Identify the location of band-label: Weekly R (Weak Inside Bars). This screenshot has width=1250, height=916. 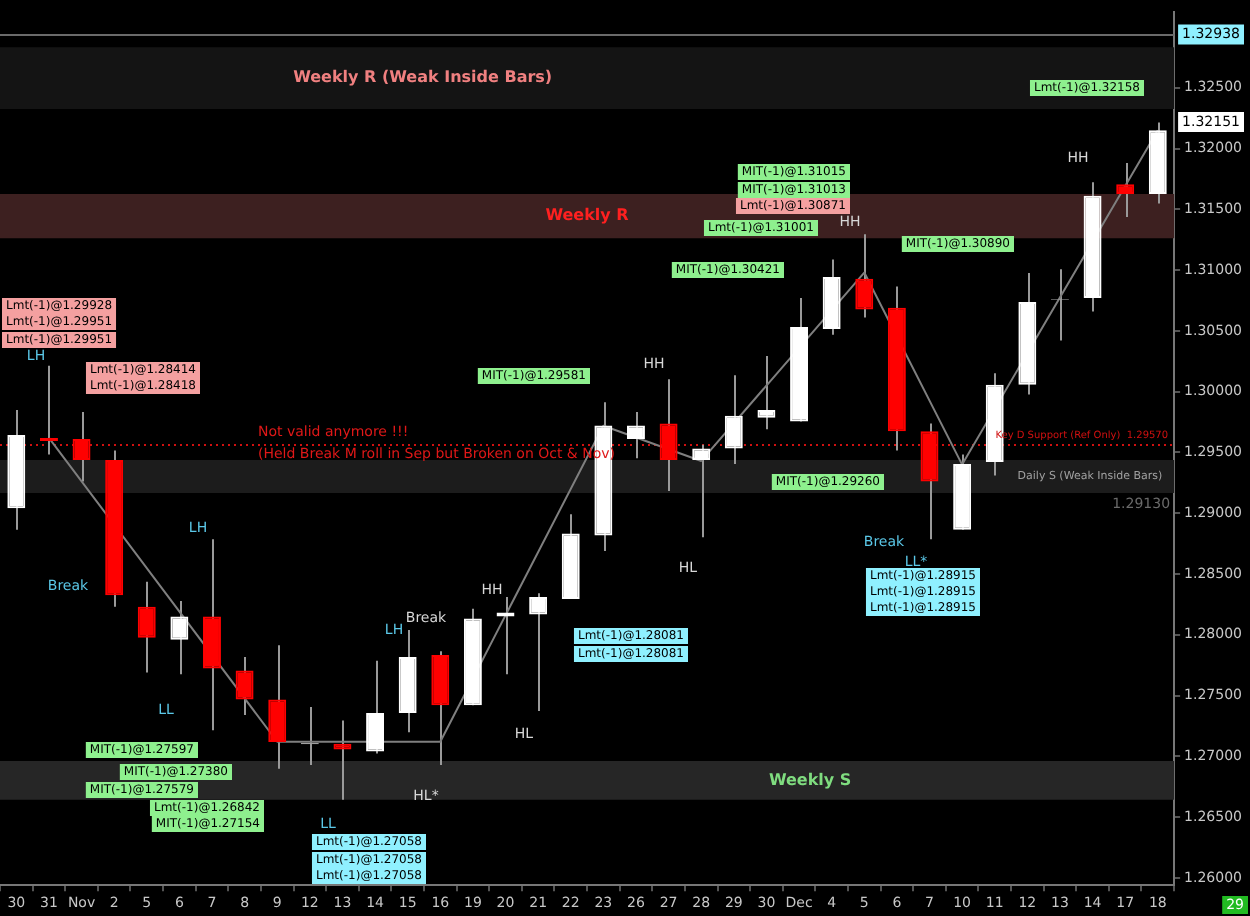
(423, 77).